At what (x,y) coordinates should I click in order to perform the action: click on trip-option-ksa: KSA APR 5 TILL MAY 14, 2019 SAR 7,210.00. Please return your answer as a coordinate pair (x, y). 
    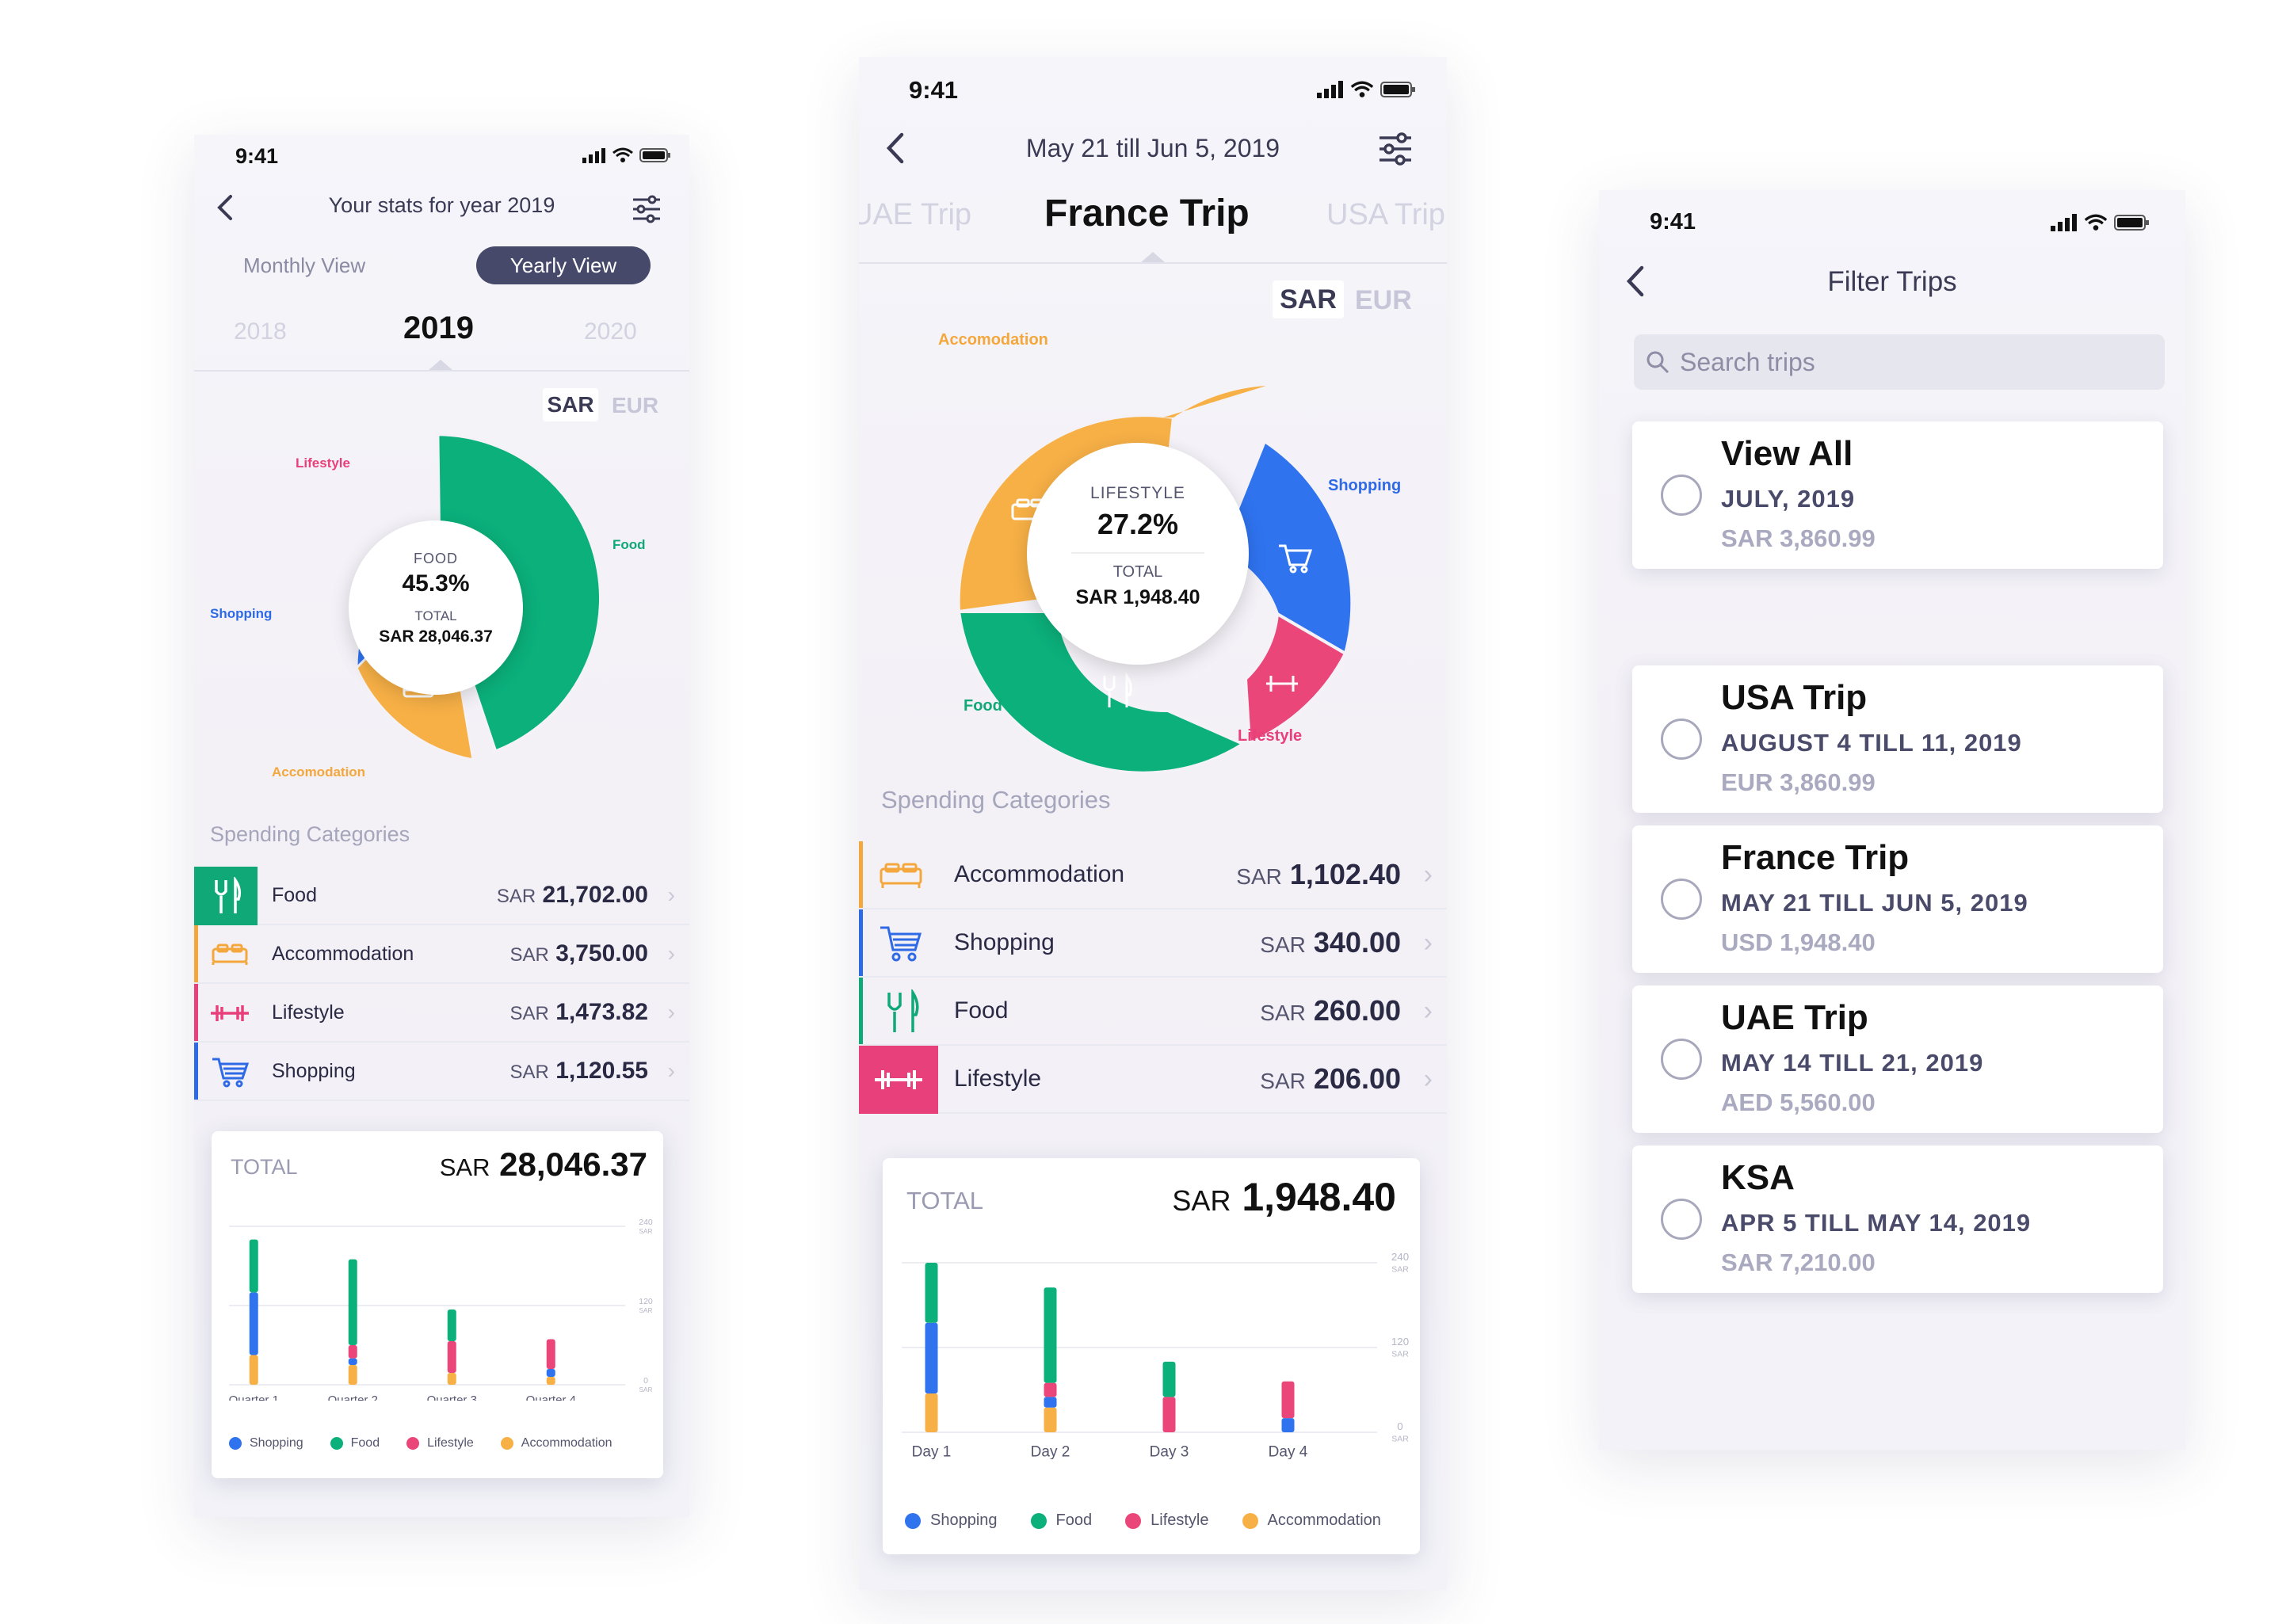
    Looking at the image, I should click on (1897, 1219).